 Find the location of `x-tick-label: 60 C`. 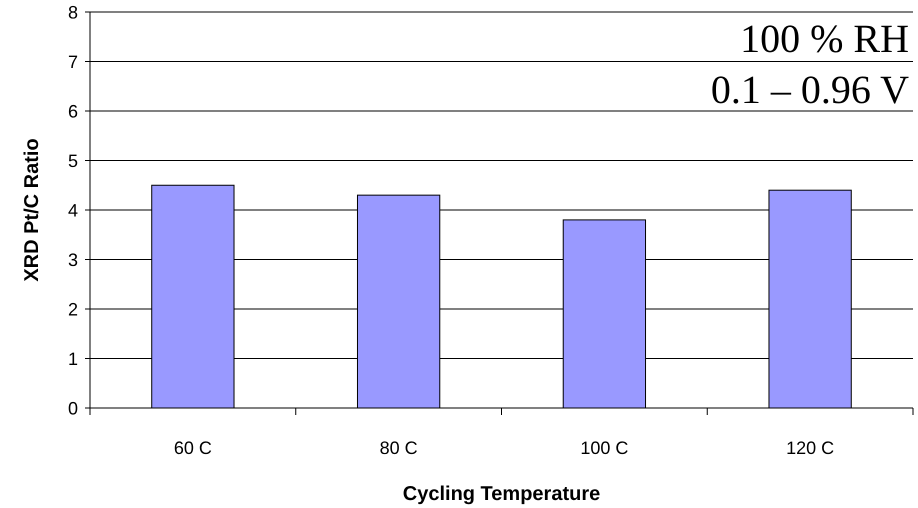

x-tick-label: 60 C is located at coordinates (193, 448).